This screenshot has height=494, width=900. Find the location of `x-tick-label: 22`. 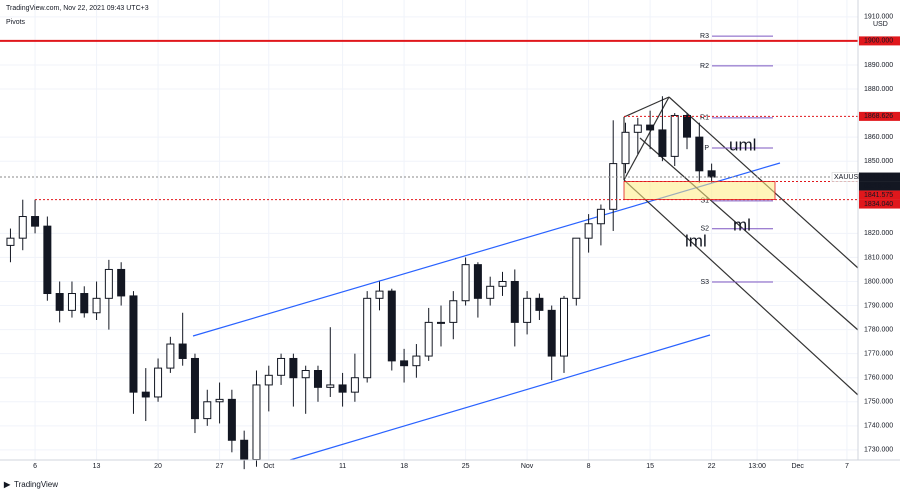

x-tick-label: 22 is located at coordinates (712, 466).